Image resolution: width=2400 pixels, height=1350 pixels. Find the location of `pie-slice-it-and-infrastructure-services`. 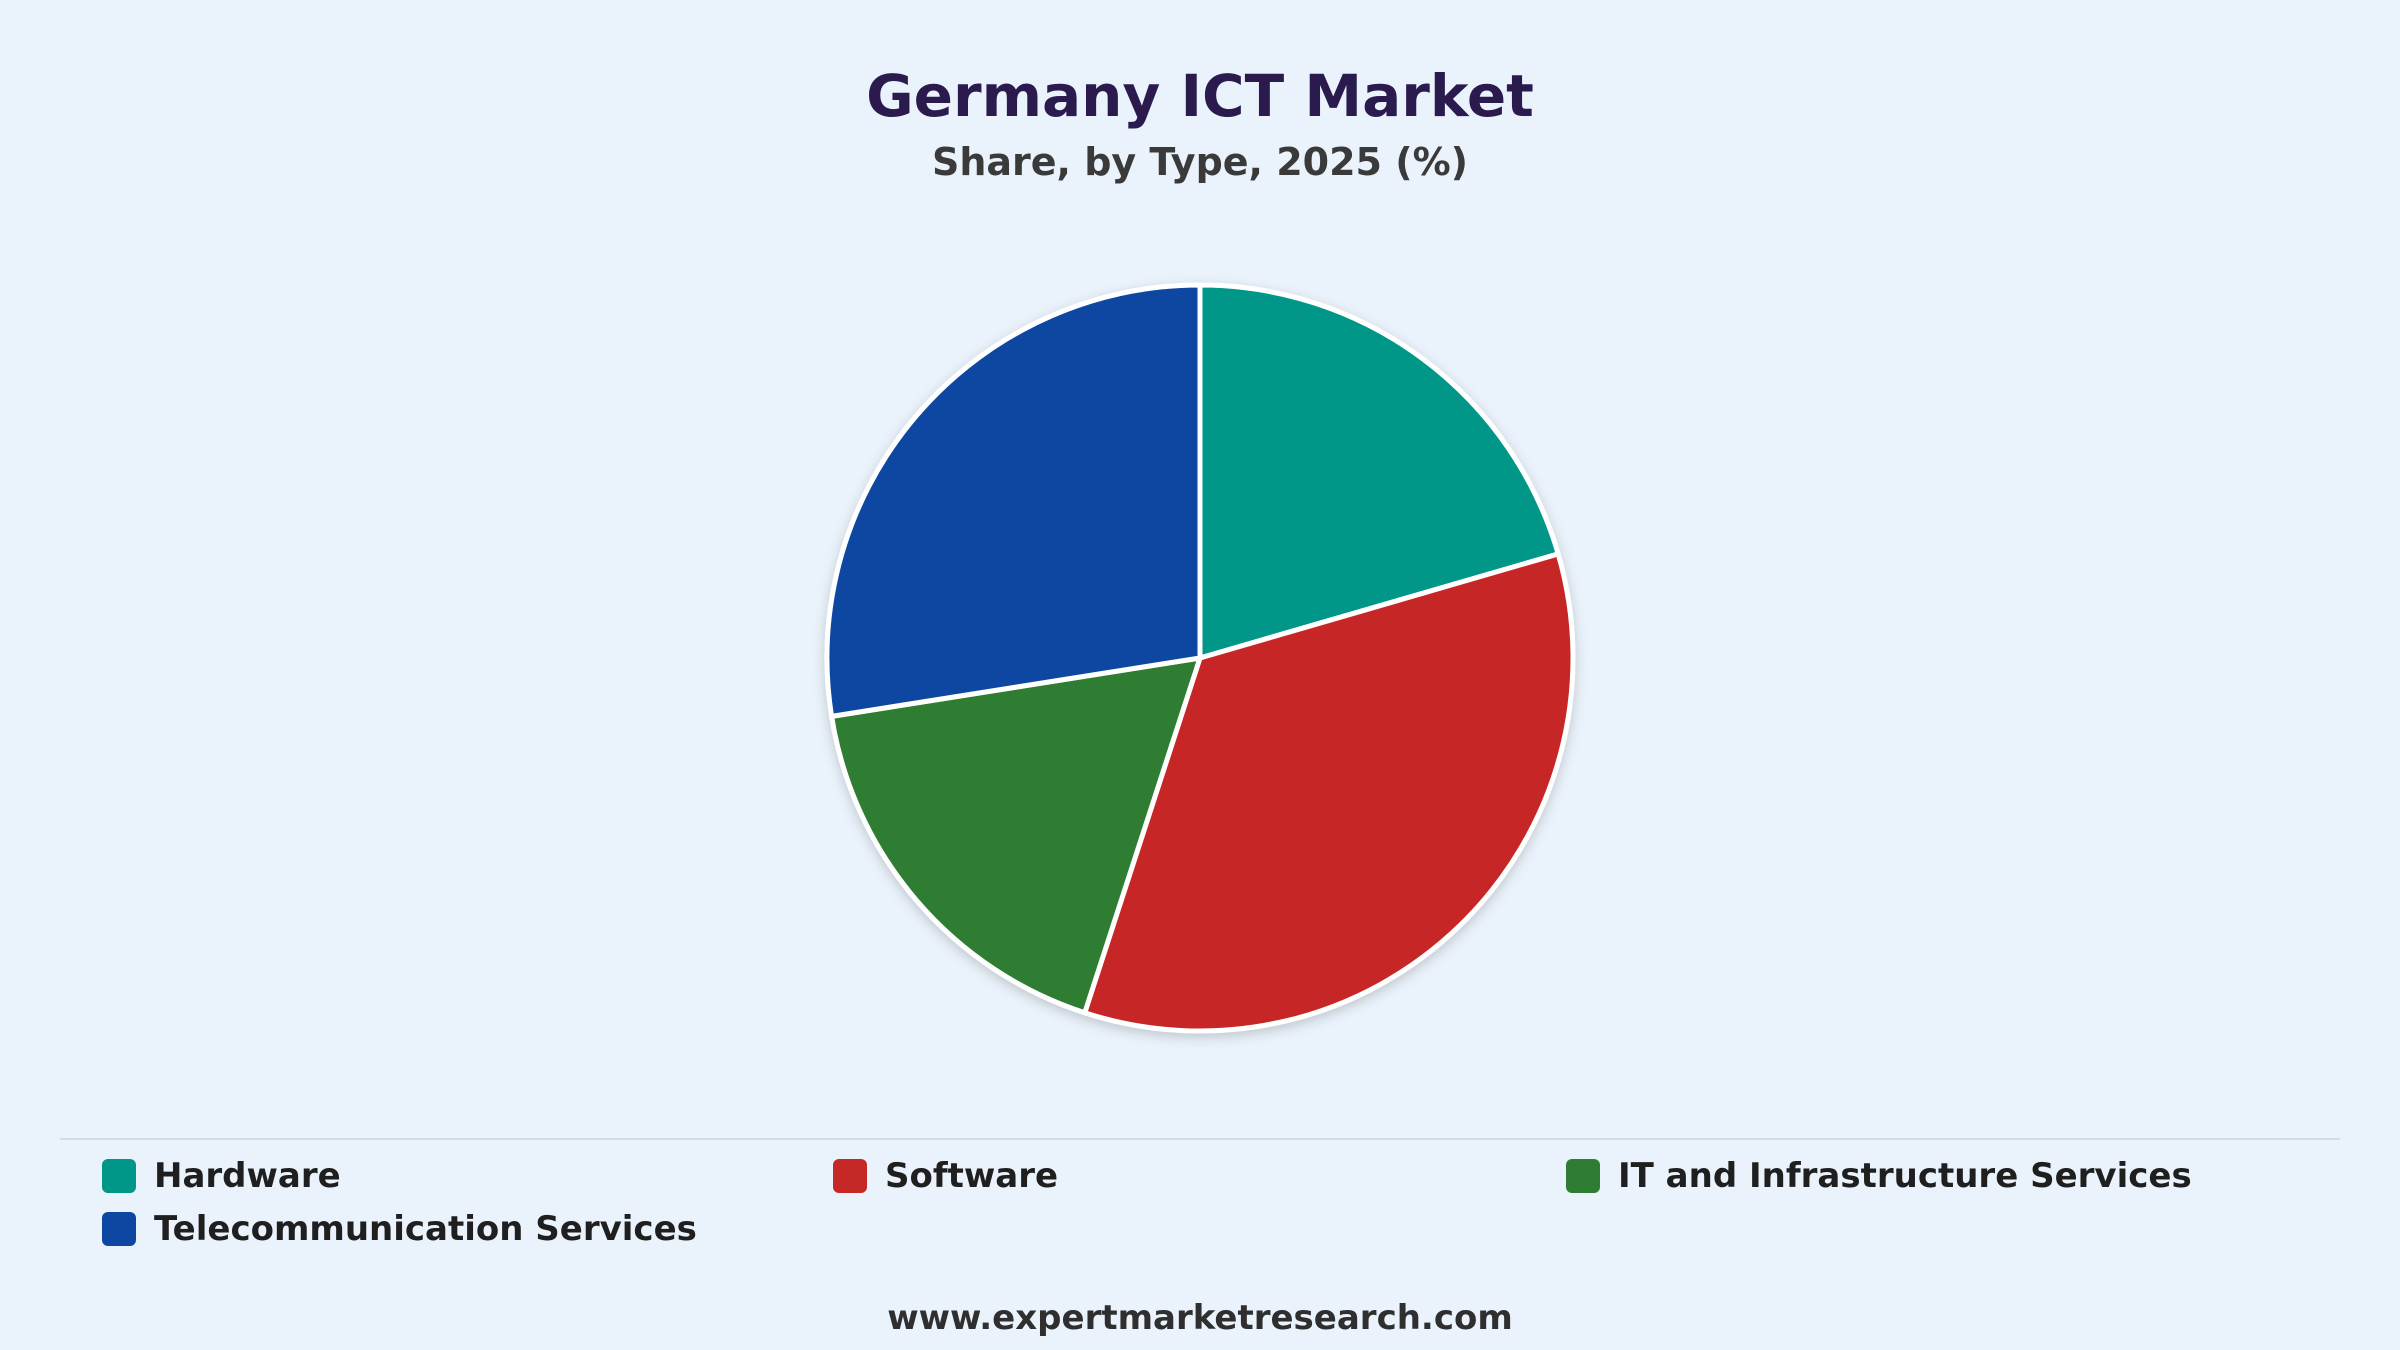

pie-slice-it-and-infrastructure-services is located at coordinates (1016, 835).